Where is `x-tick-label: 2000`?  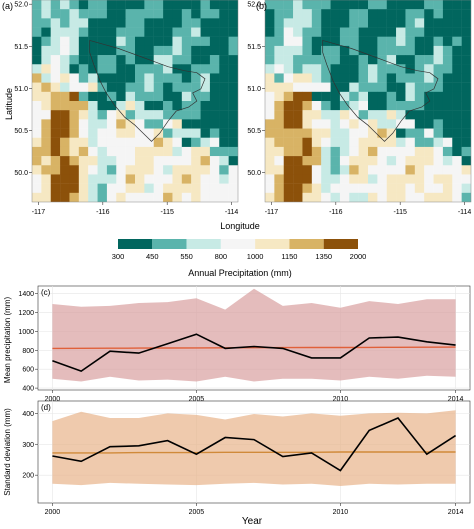
x-tick-label: 2000 is located at coordinates (53, 399).